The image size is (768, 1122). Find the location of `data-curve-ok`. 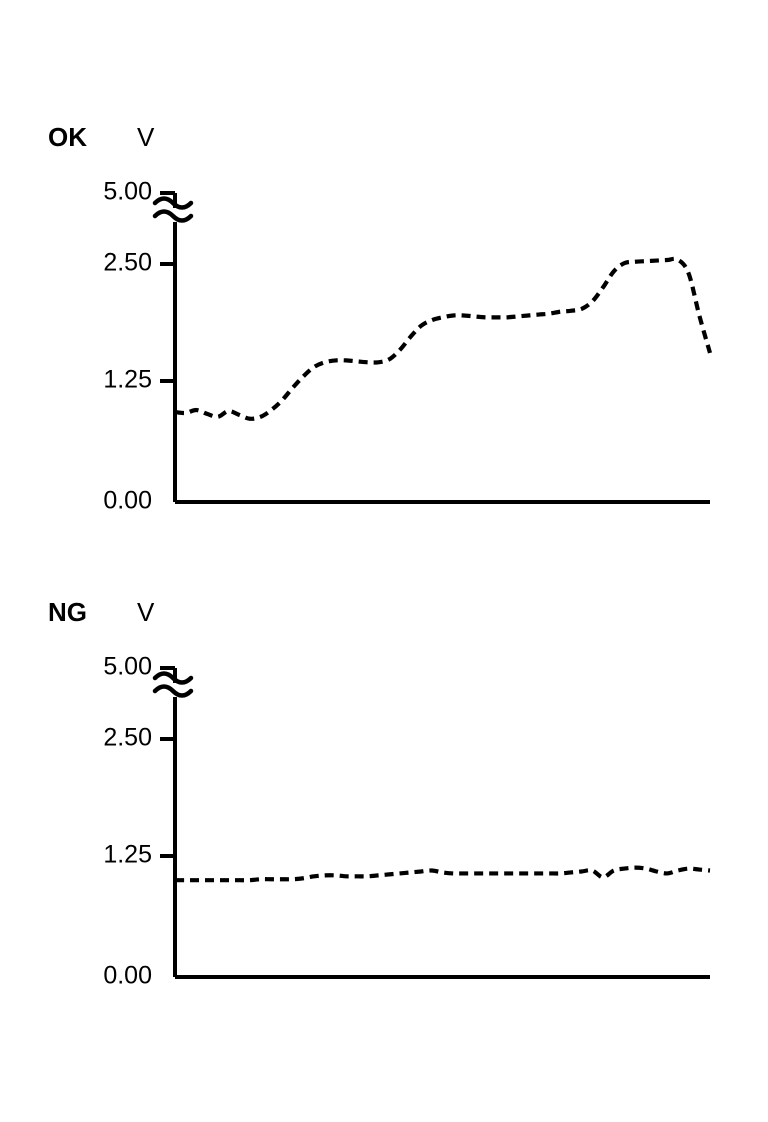

data-curve-ok is located at coordinates (443, 338).